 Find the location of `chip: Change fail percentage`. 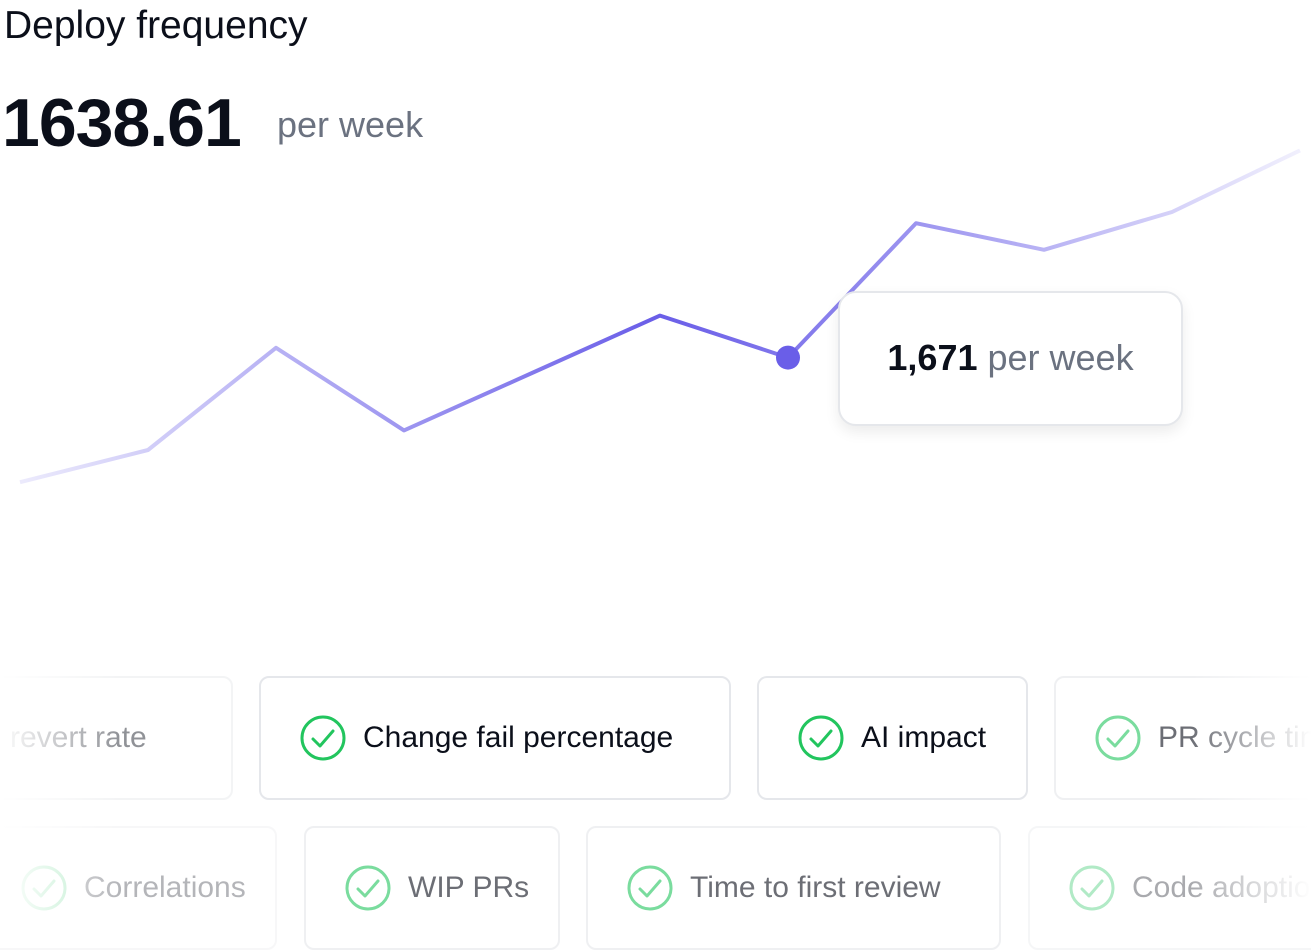

chip: Change fail percentage is located at coordinates (495, 738).